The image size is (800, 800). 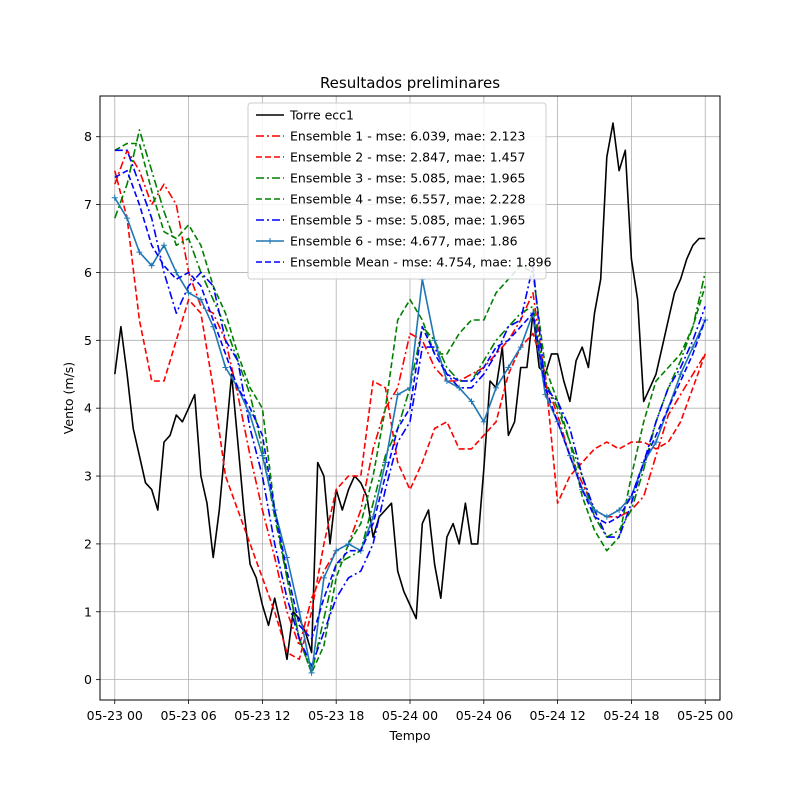 What do you see at coordinates (558, 715) in the screenshot?
I see `x-tick-label: 05-24 12` at bounding box center [558, 715].